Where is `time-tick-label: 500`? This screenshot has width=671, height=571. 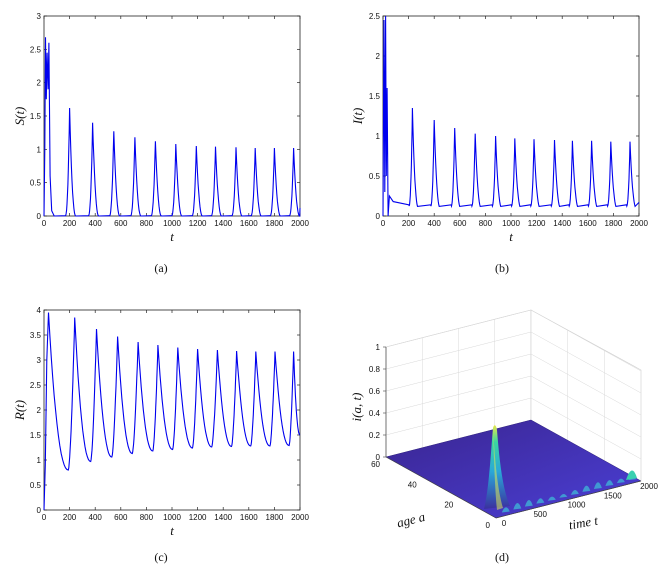
time-tick-label: 500 is located at coordinates (541, 514).